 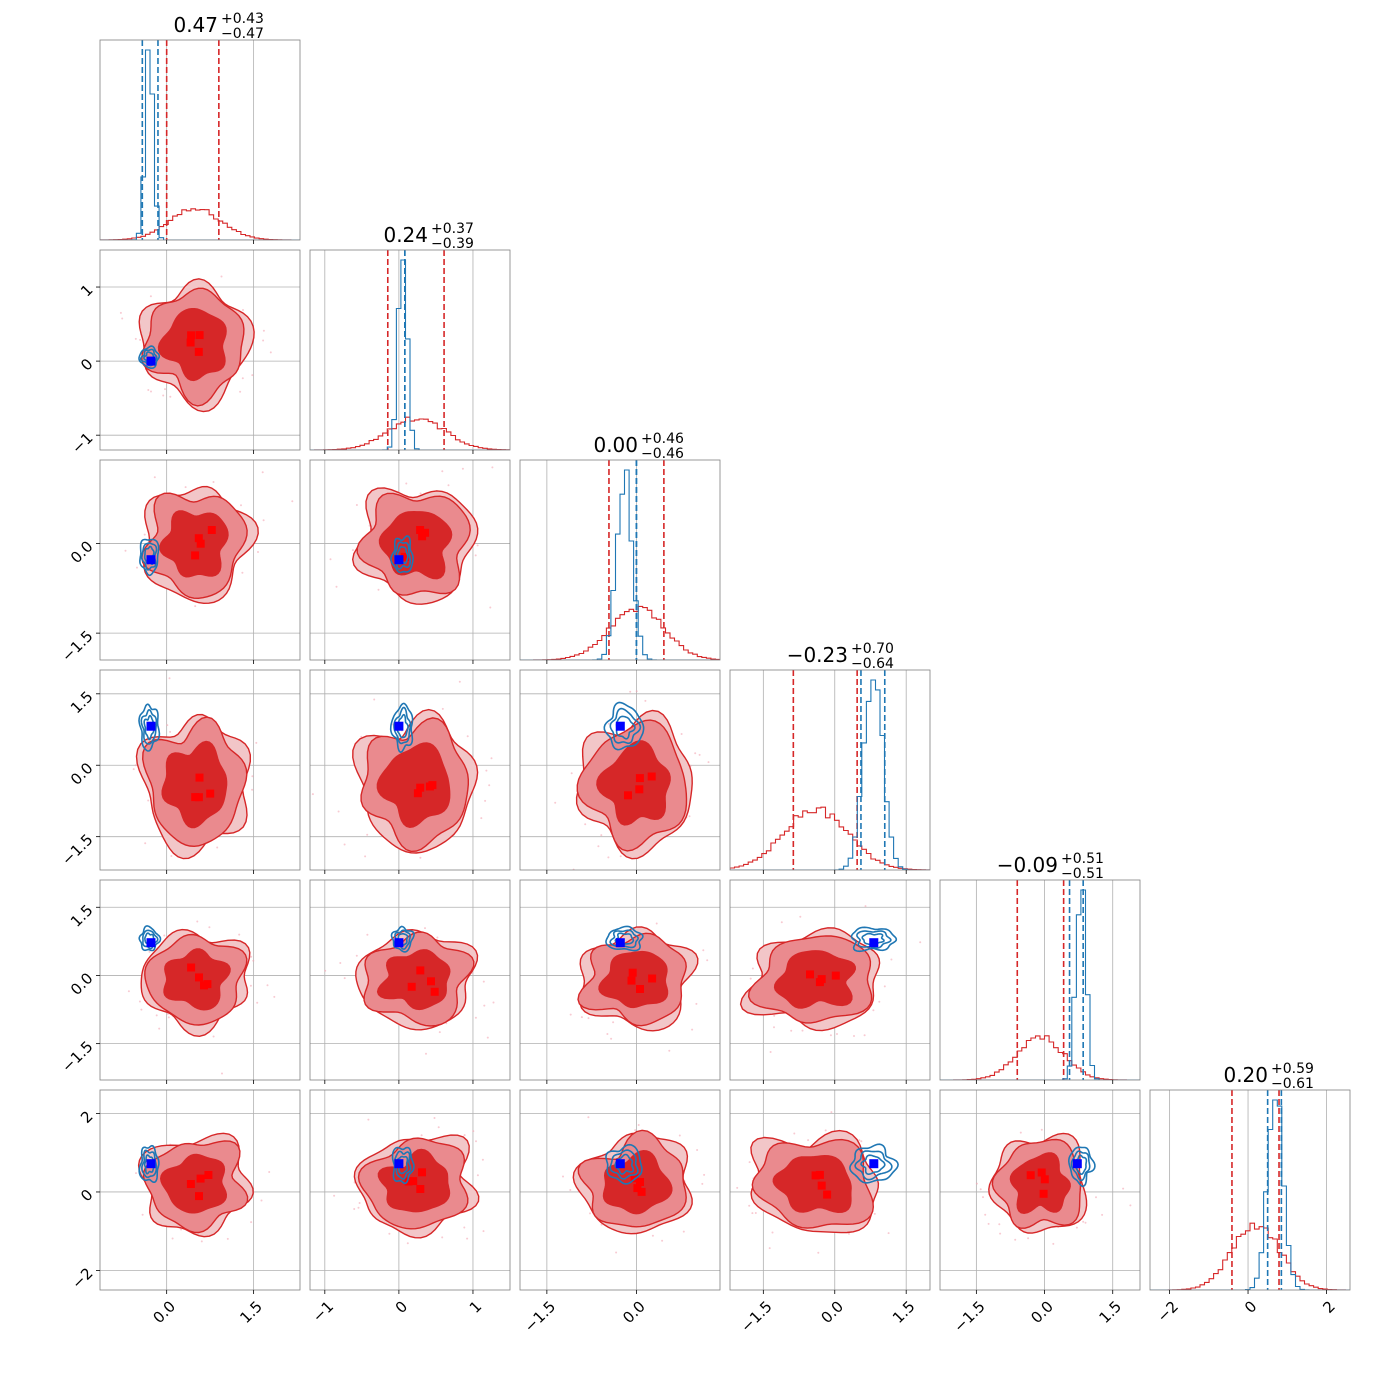 I want to click on title-value: −0.09, so click(x=1027, y=865).